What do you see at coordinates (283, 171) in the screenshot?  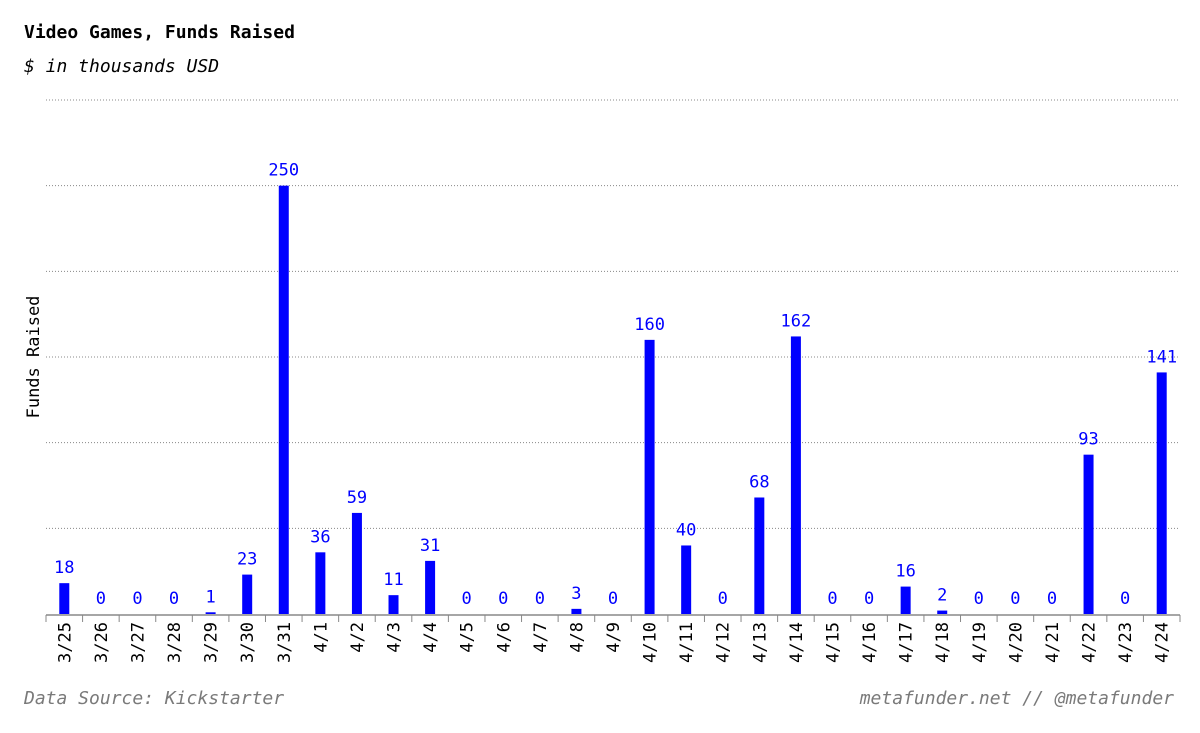 I see `data-label: 250` at bounding box center [283, 171].